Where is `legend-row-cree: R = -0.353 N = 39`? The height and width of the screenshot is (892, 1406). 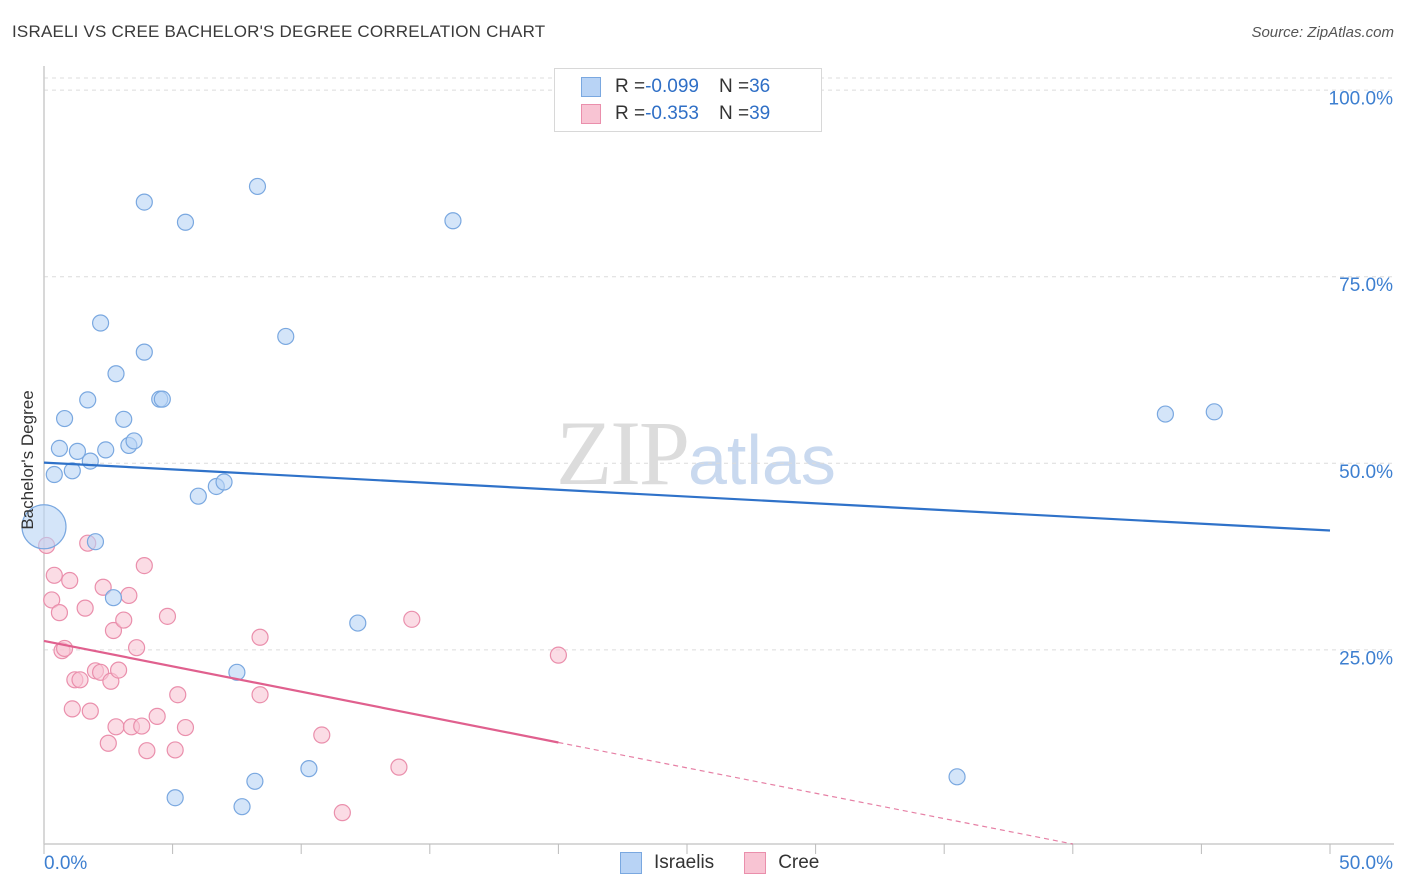
legend-row-cree: R = -0.353 N = 39 is located at coordinates (675, 114).